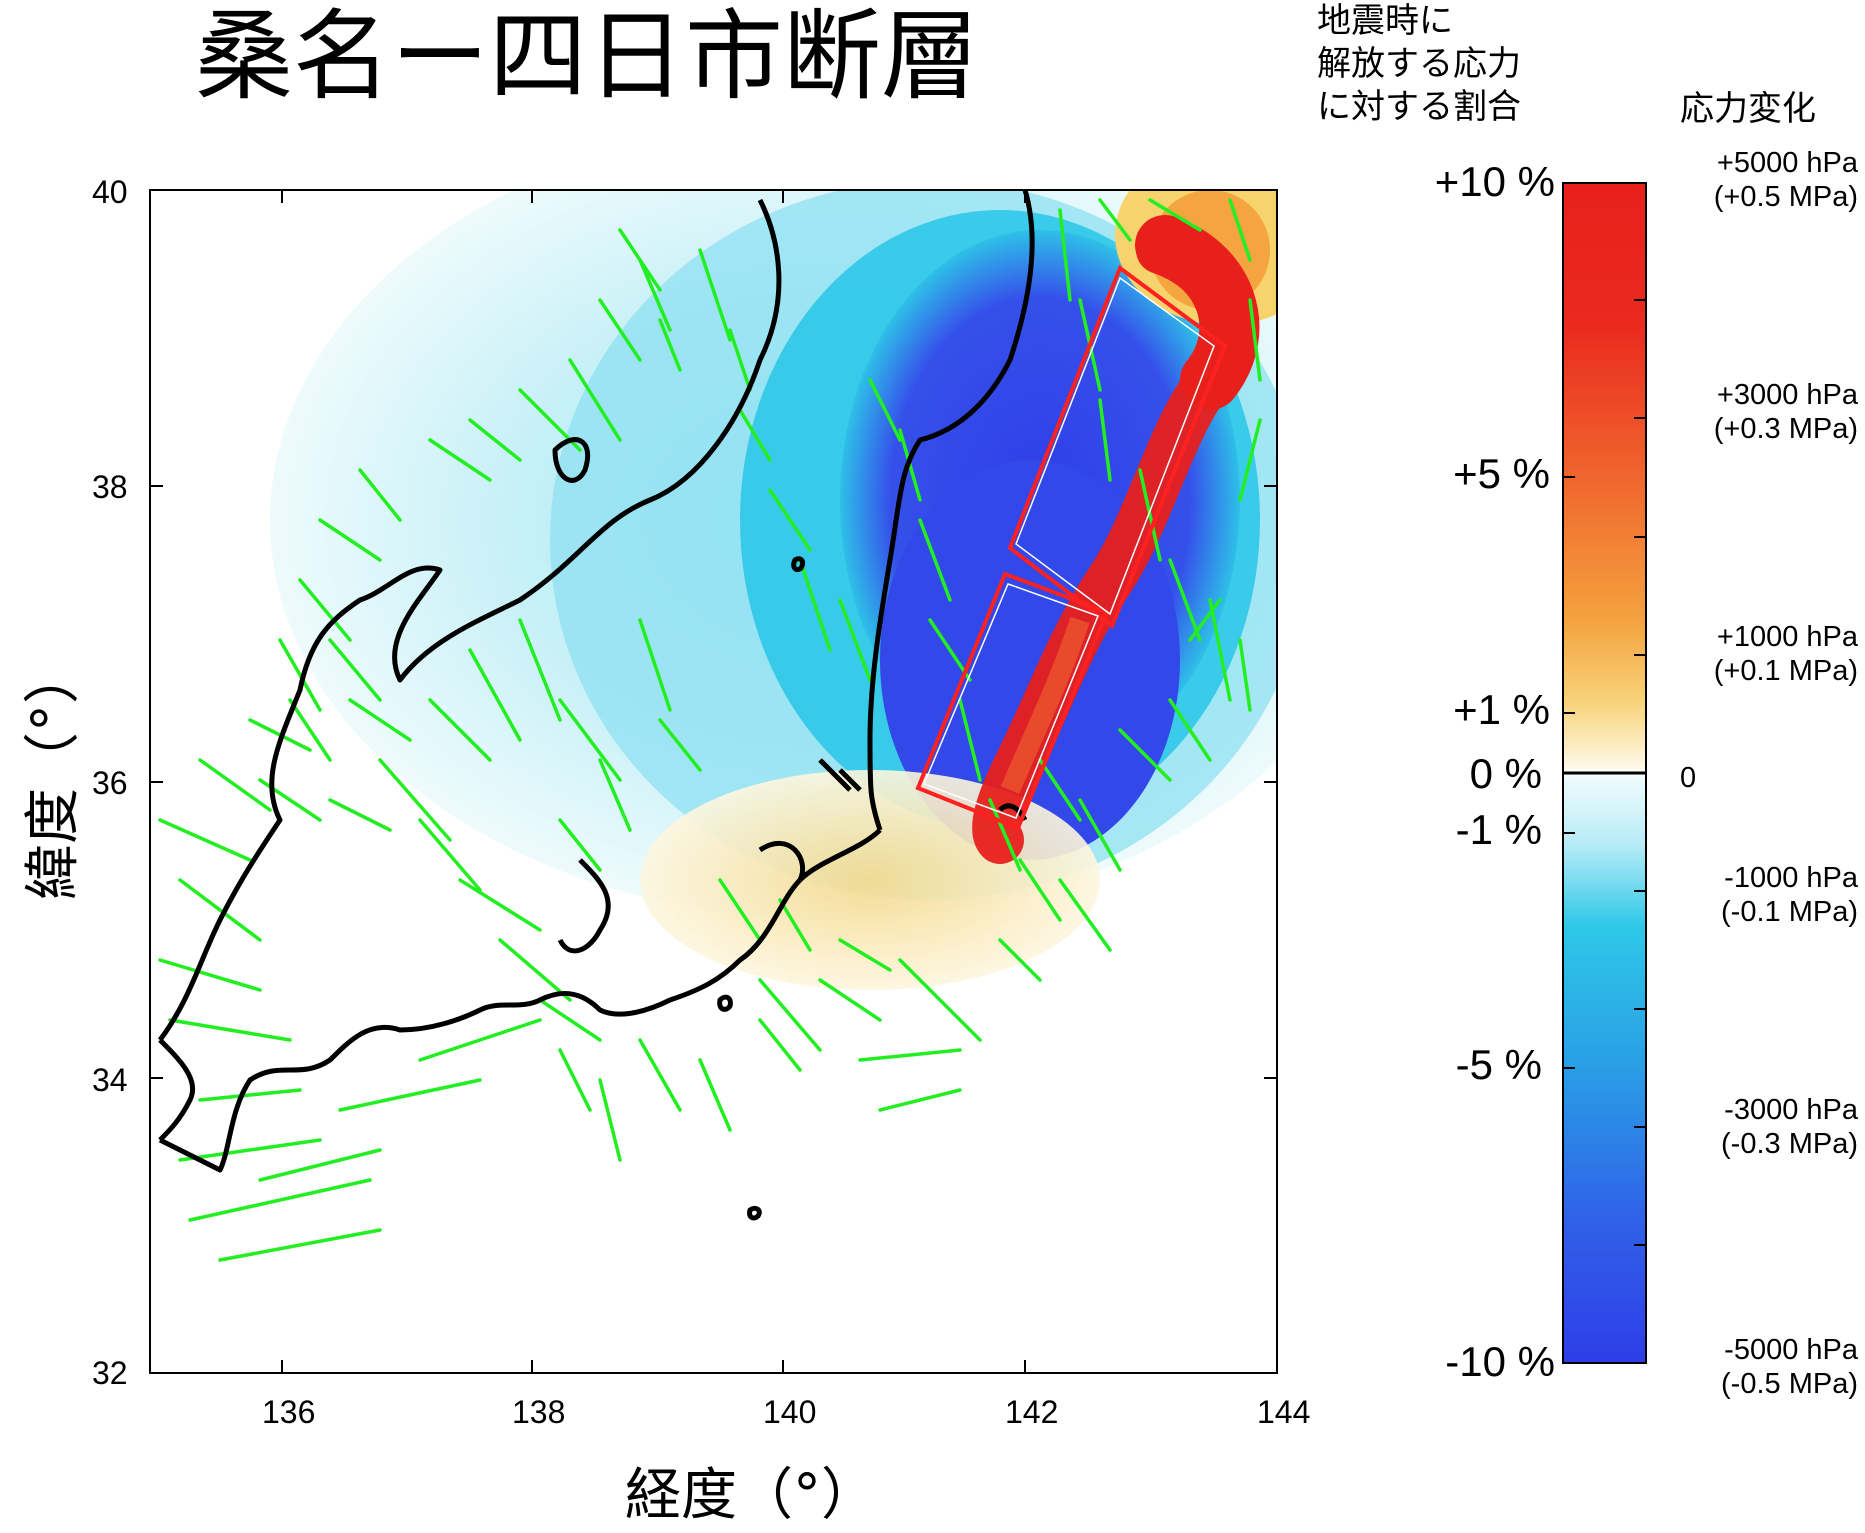  I want to click on colorbar-stress-label: -5000 hPa (-0.5 MPa), so click(1748, 1367).